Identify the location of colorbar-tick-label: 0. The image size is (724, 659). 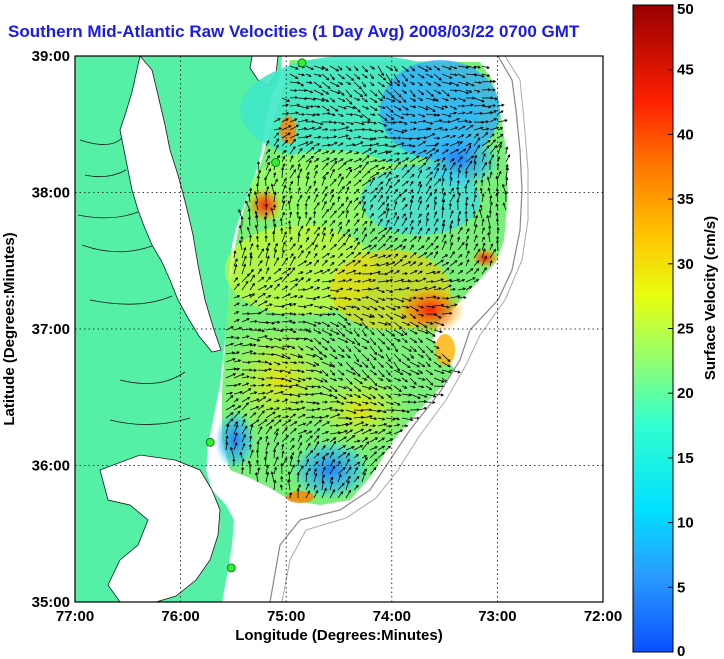
(681, 651).